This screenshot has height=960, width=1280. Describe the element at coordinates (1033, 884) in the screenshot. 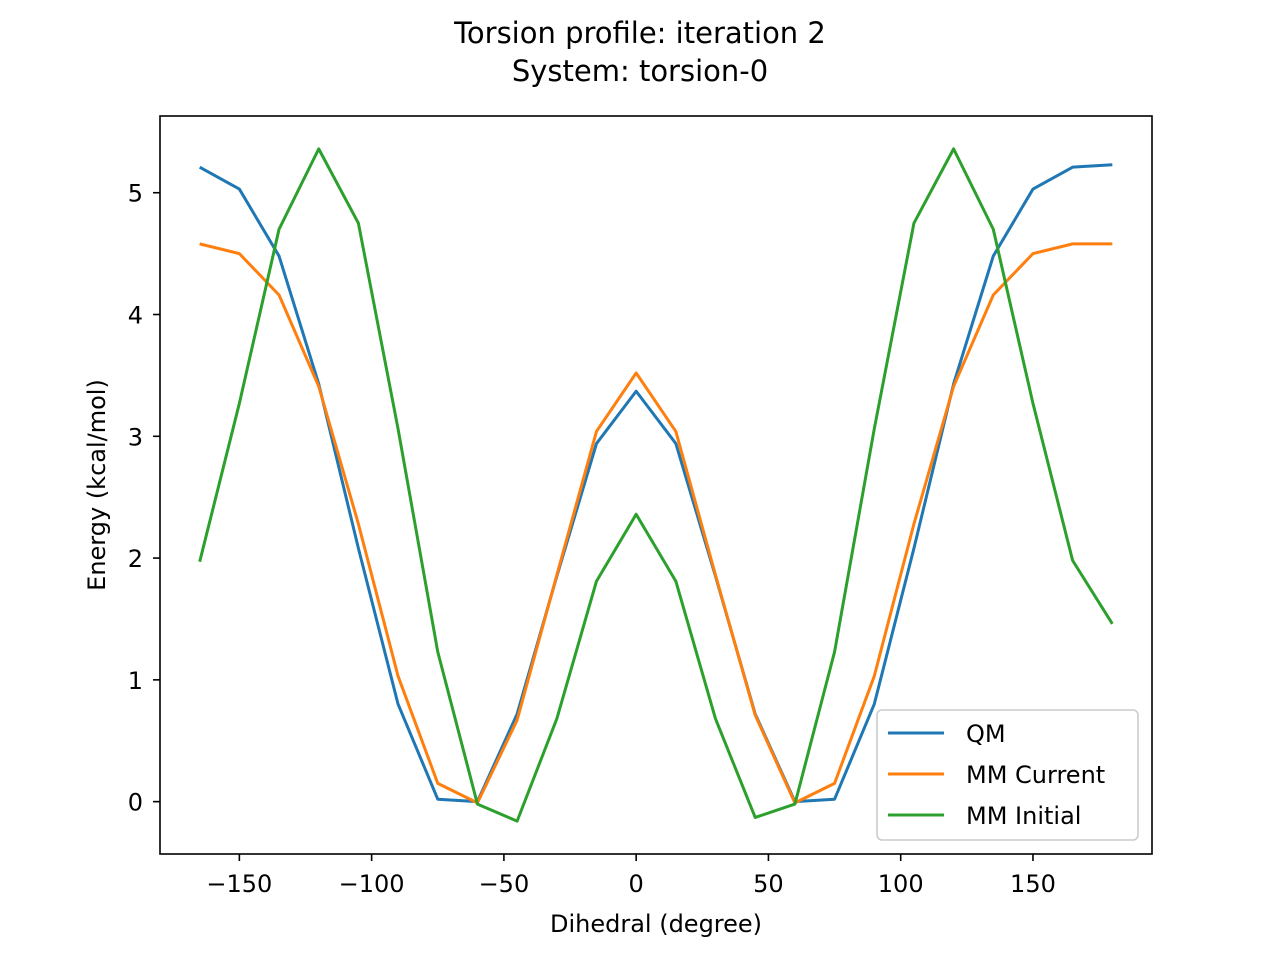

I see `x-tick-label: 150` at that location.